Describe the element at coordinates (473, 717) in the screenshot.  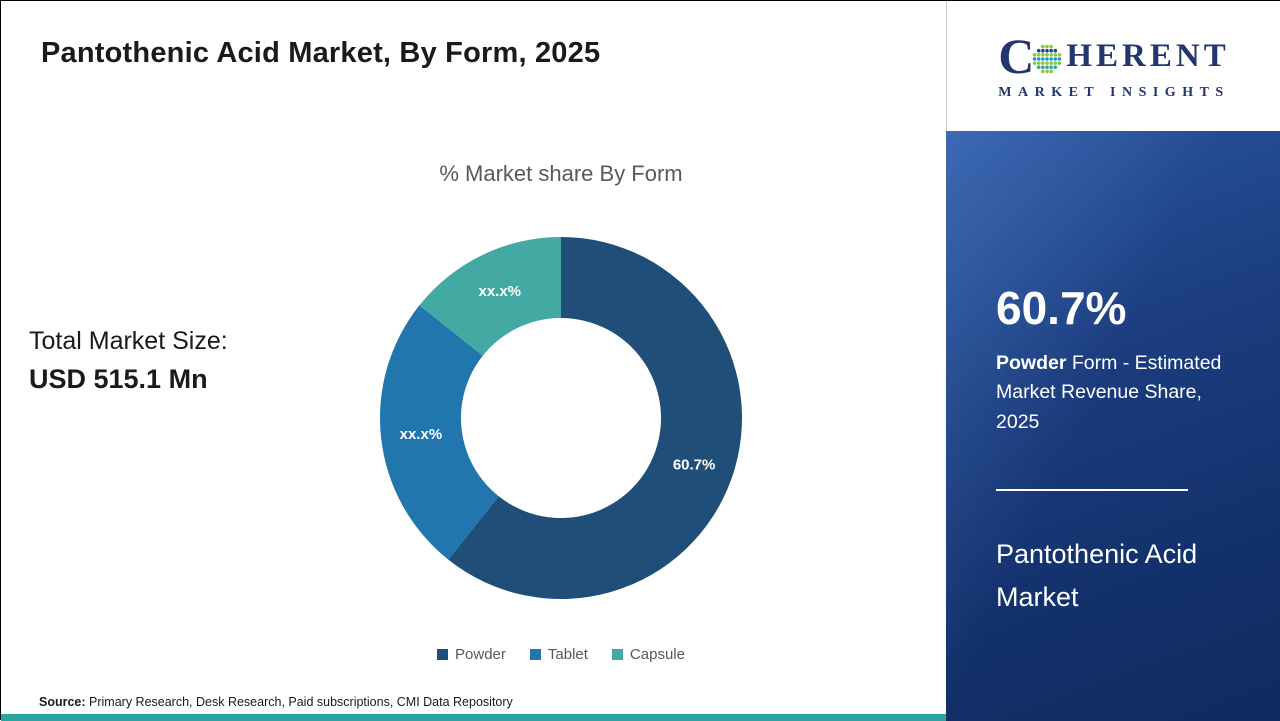
I see `bottom-accent-stripe` at that location.